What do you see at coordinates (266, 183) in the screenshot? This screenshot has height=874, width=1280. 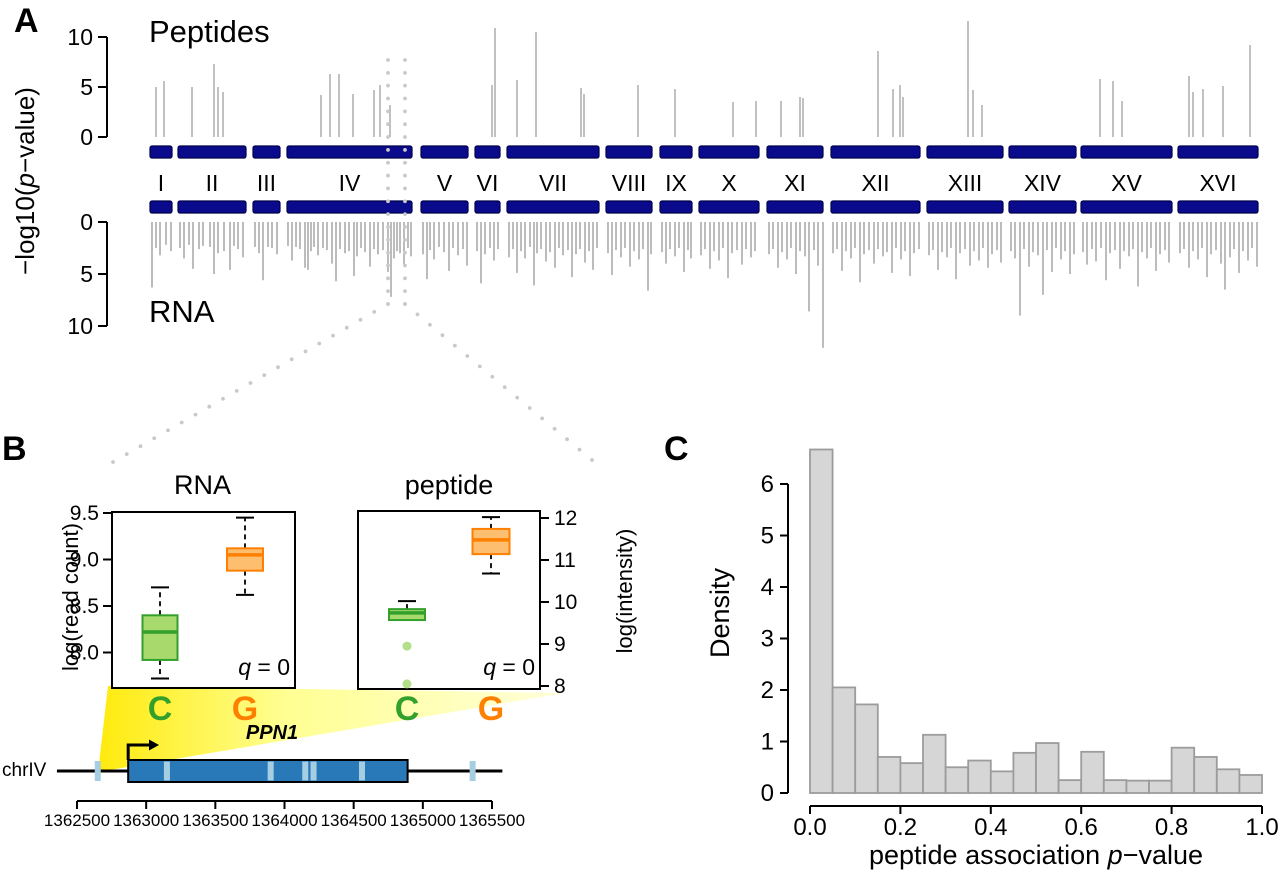 I see `chromosome-label: III` at bounding box center [266, 183].